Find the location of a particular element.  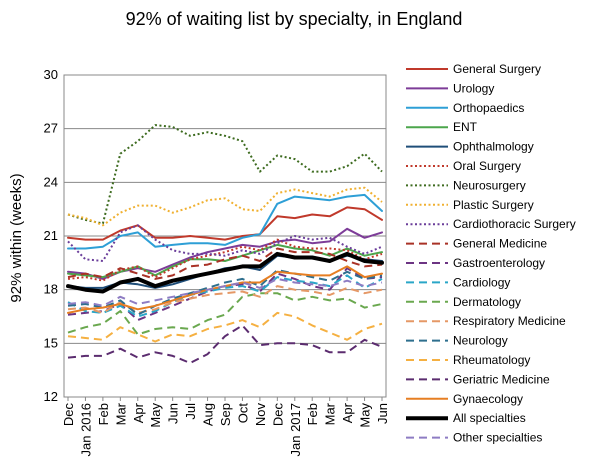

legend-label-all-specialties: All specialties is located at coordinates (489, 418).